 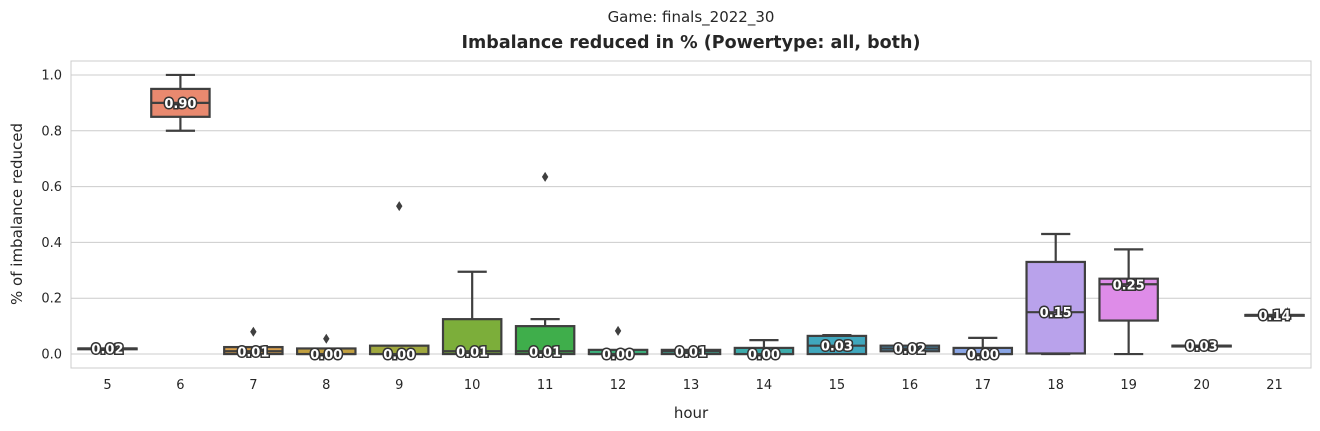 I want to click on x-tick-label: 12, so click(x=618, y=385).